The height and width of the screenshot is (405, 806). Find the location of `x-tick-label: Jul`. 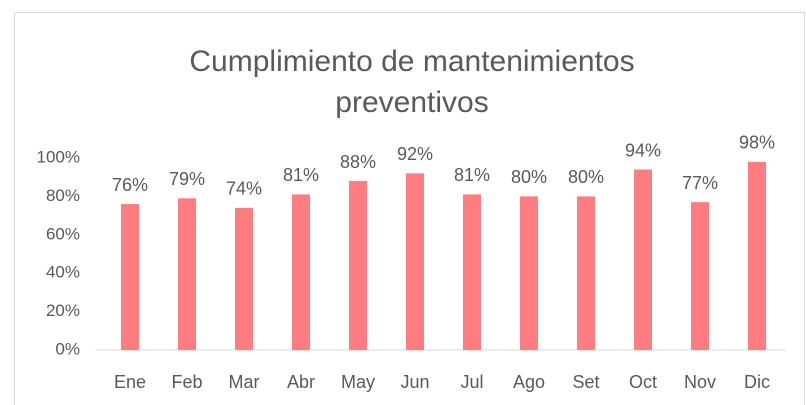

x-tick-label: Jul is located at coordinates (471, 382).